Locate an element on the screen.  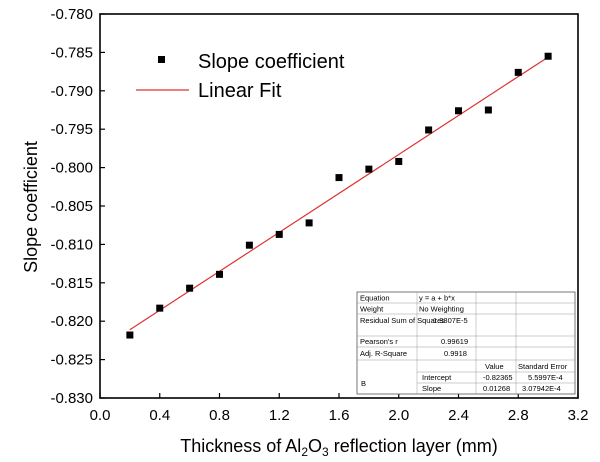
fit-table-value-weight: No Weighting is located at coordinates (441, 309).